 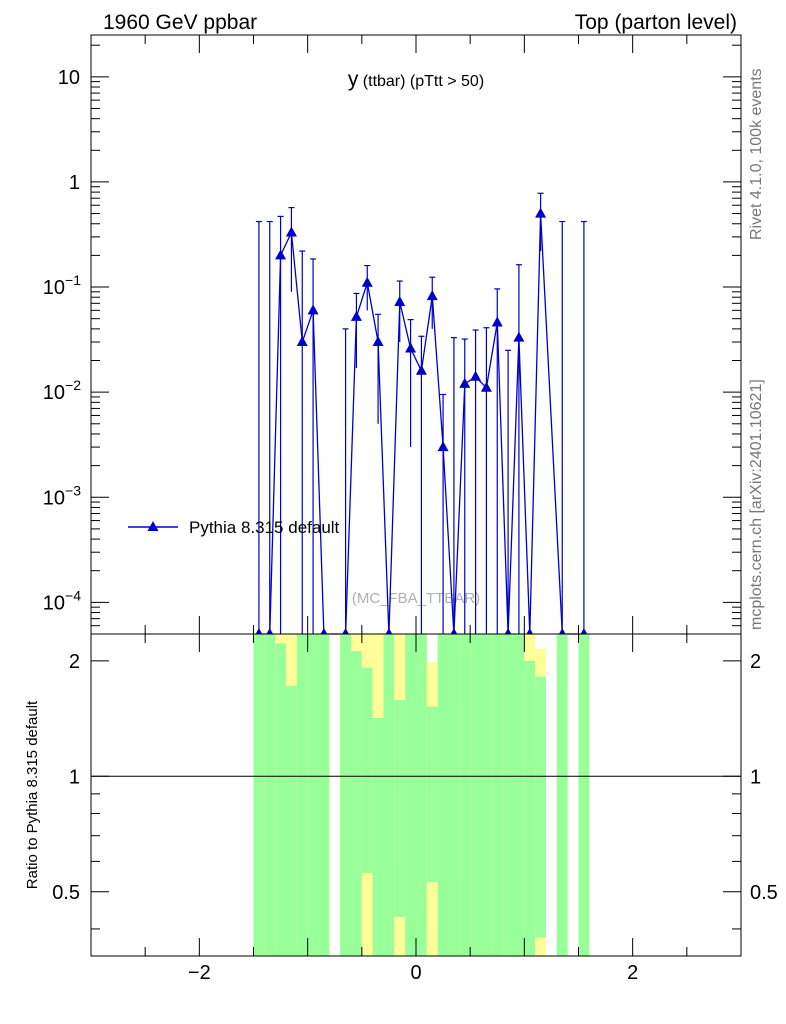 What do you see at coordinates (353, 79) in the screenshot?
I see `plot-title-main: y` at bounding box center [353, 79].